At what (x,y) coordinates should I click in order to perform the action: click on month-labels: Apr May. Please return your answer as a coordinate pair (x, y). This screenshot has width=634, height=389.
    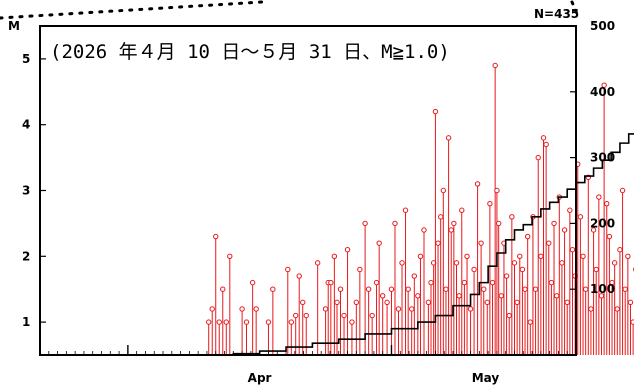
    Looking at the image, I should click on (374, 378).